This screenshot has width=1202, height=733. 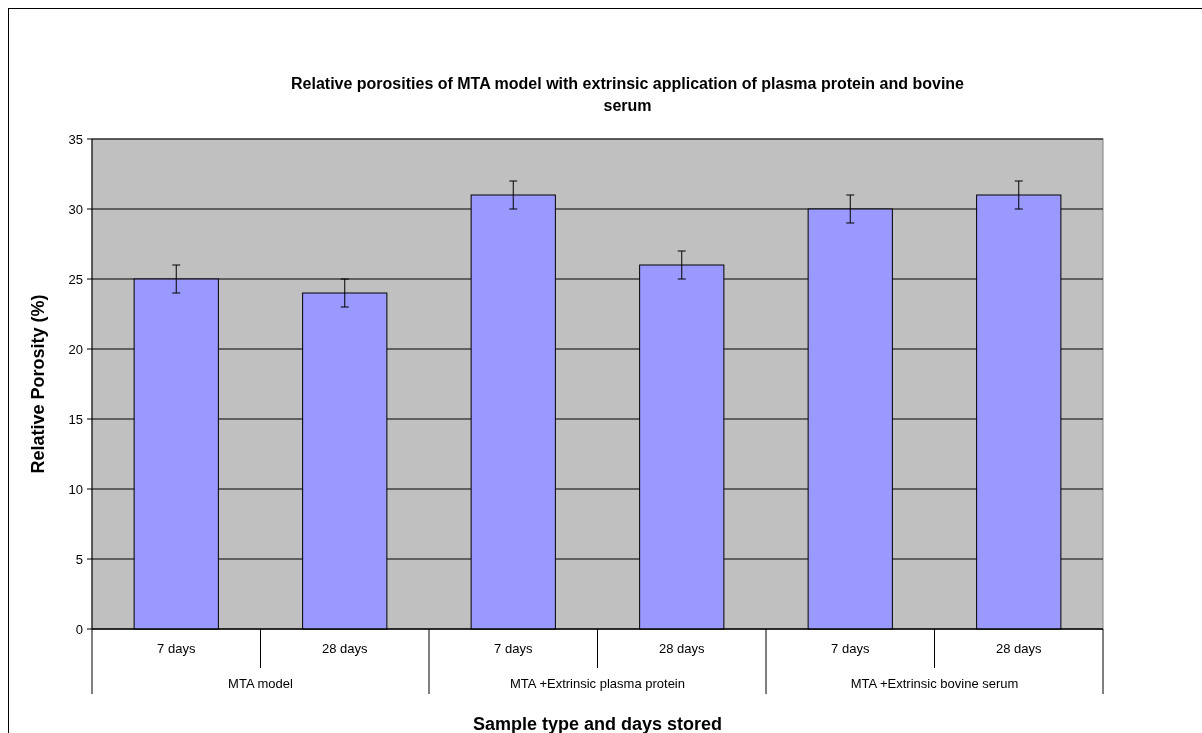 What do you see at coordinates (75, 419) in the screenshot?
I see `y-tick-label: 15` at bounding box center [75, 419].